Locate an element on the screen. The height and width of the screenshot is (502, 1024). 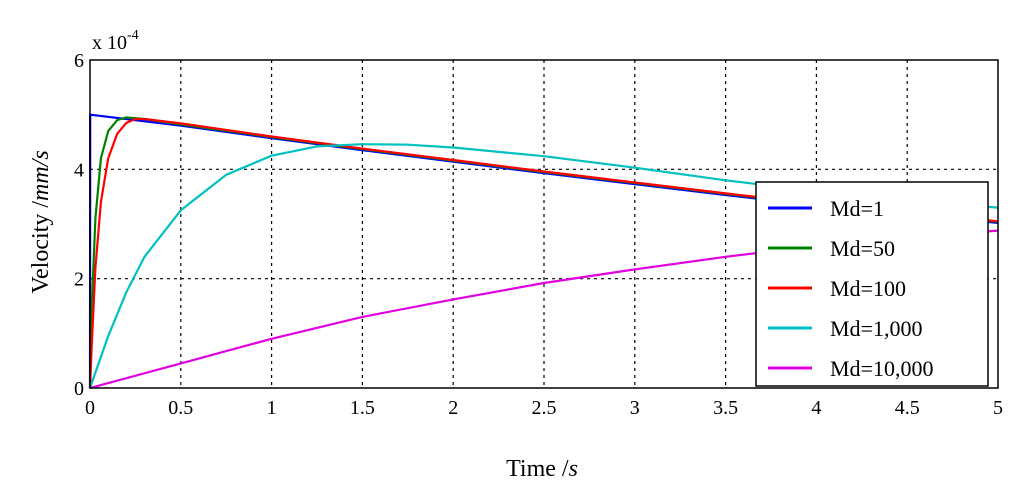
y-tick-label: 2 is located at coordinates (79, 280).